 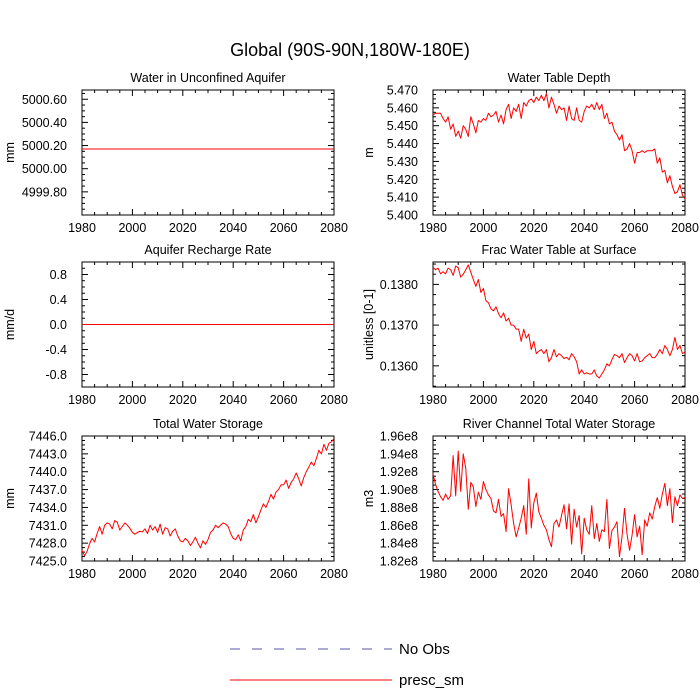 I want to click on y-tick-label: 7446.0, so click(x=48, y=437).